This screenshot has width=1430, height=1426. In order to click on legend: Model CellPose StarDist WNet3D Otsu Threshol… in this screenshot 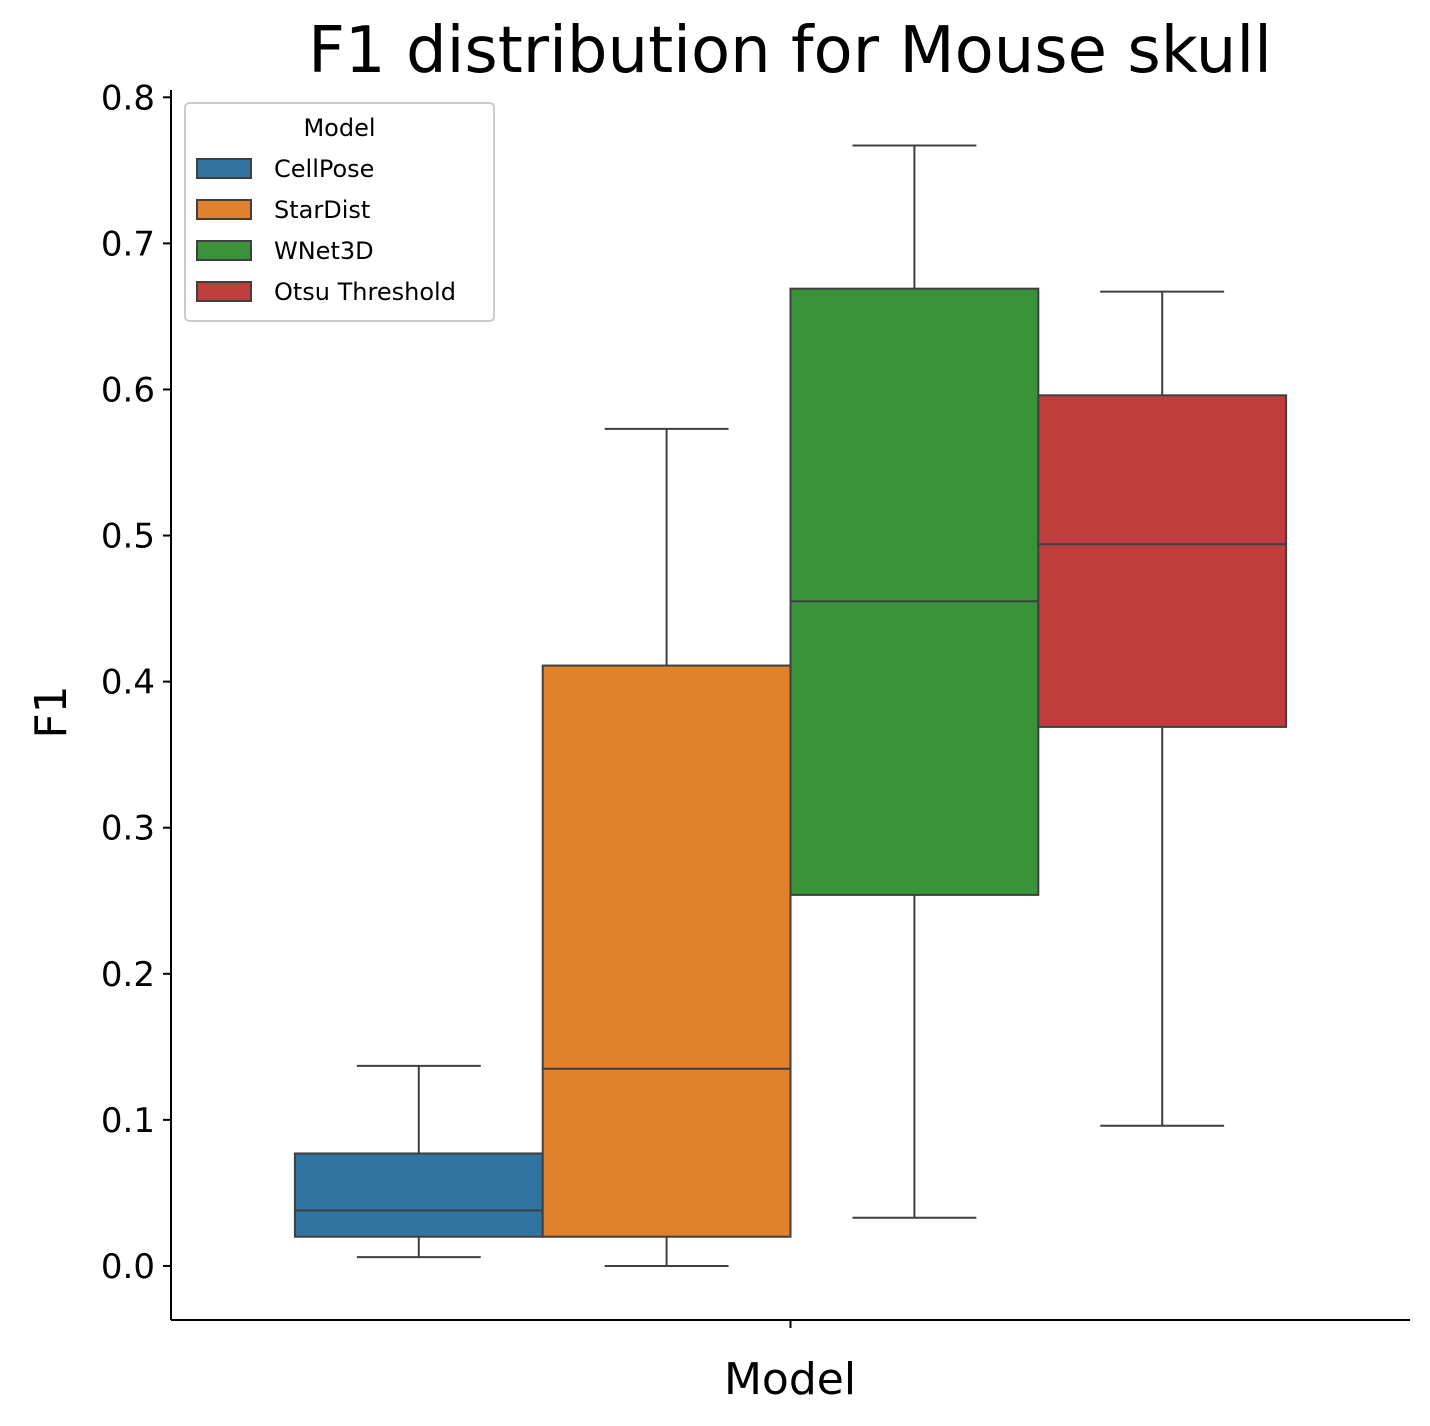, I will do `click(339, 212)`.